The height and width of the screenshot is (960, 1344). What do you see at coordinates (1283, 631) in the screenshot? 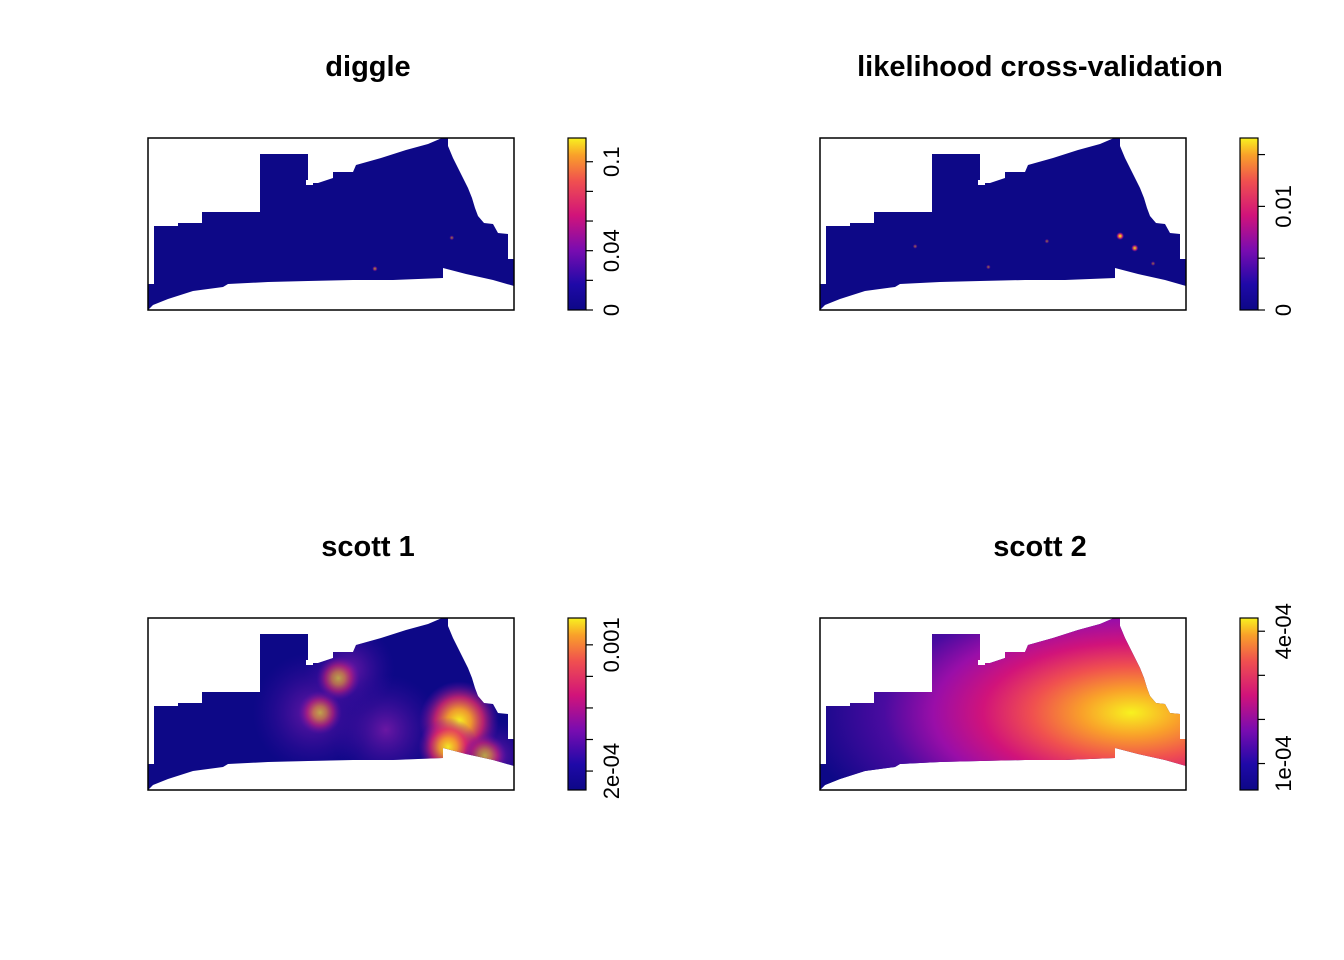
I see `colorbar-tick-label: 4e-04` at bounding box center [1283, 631].